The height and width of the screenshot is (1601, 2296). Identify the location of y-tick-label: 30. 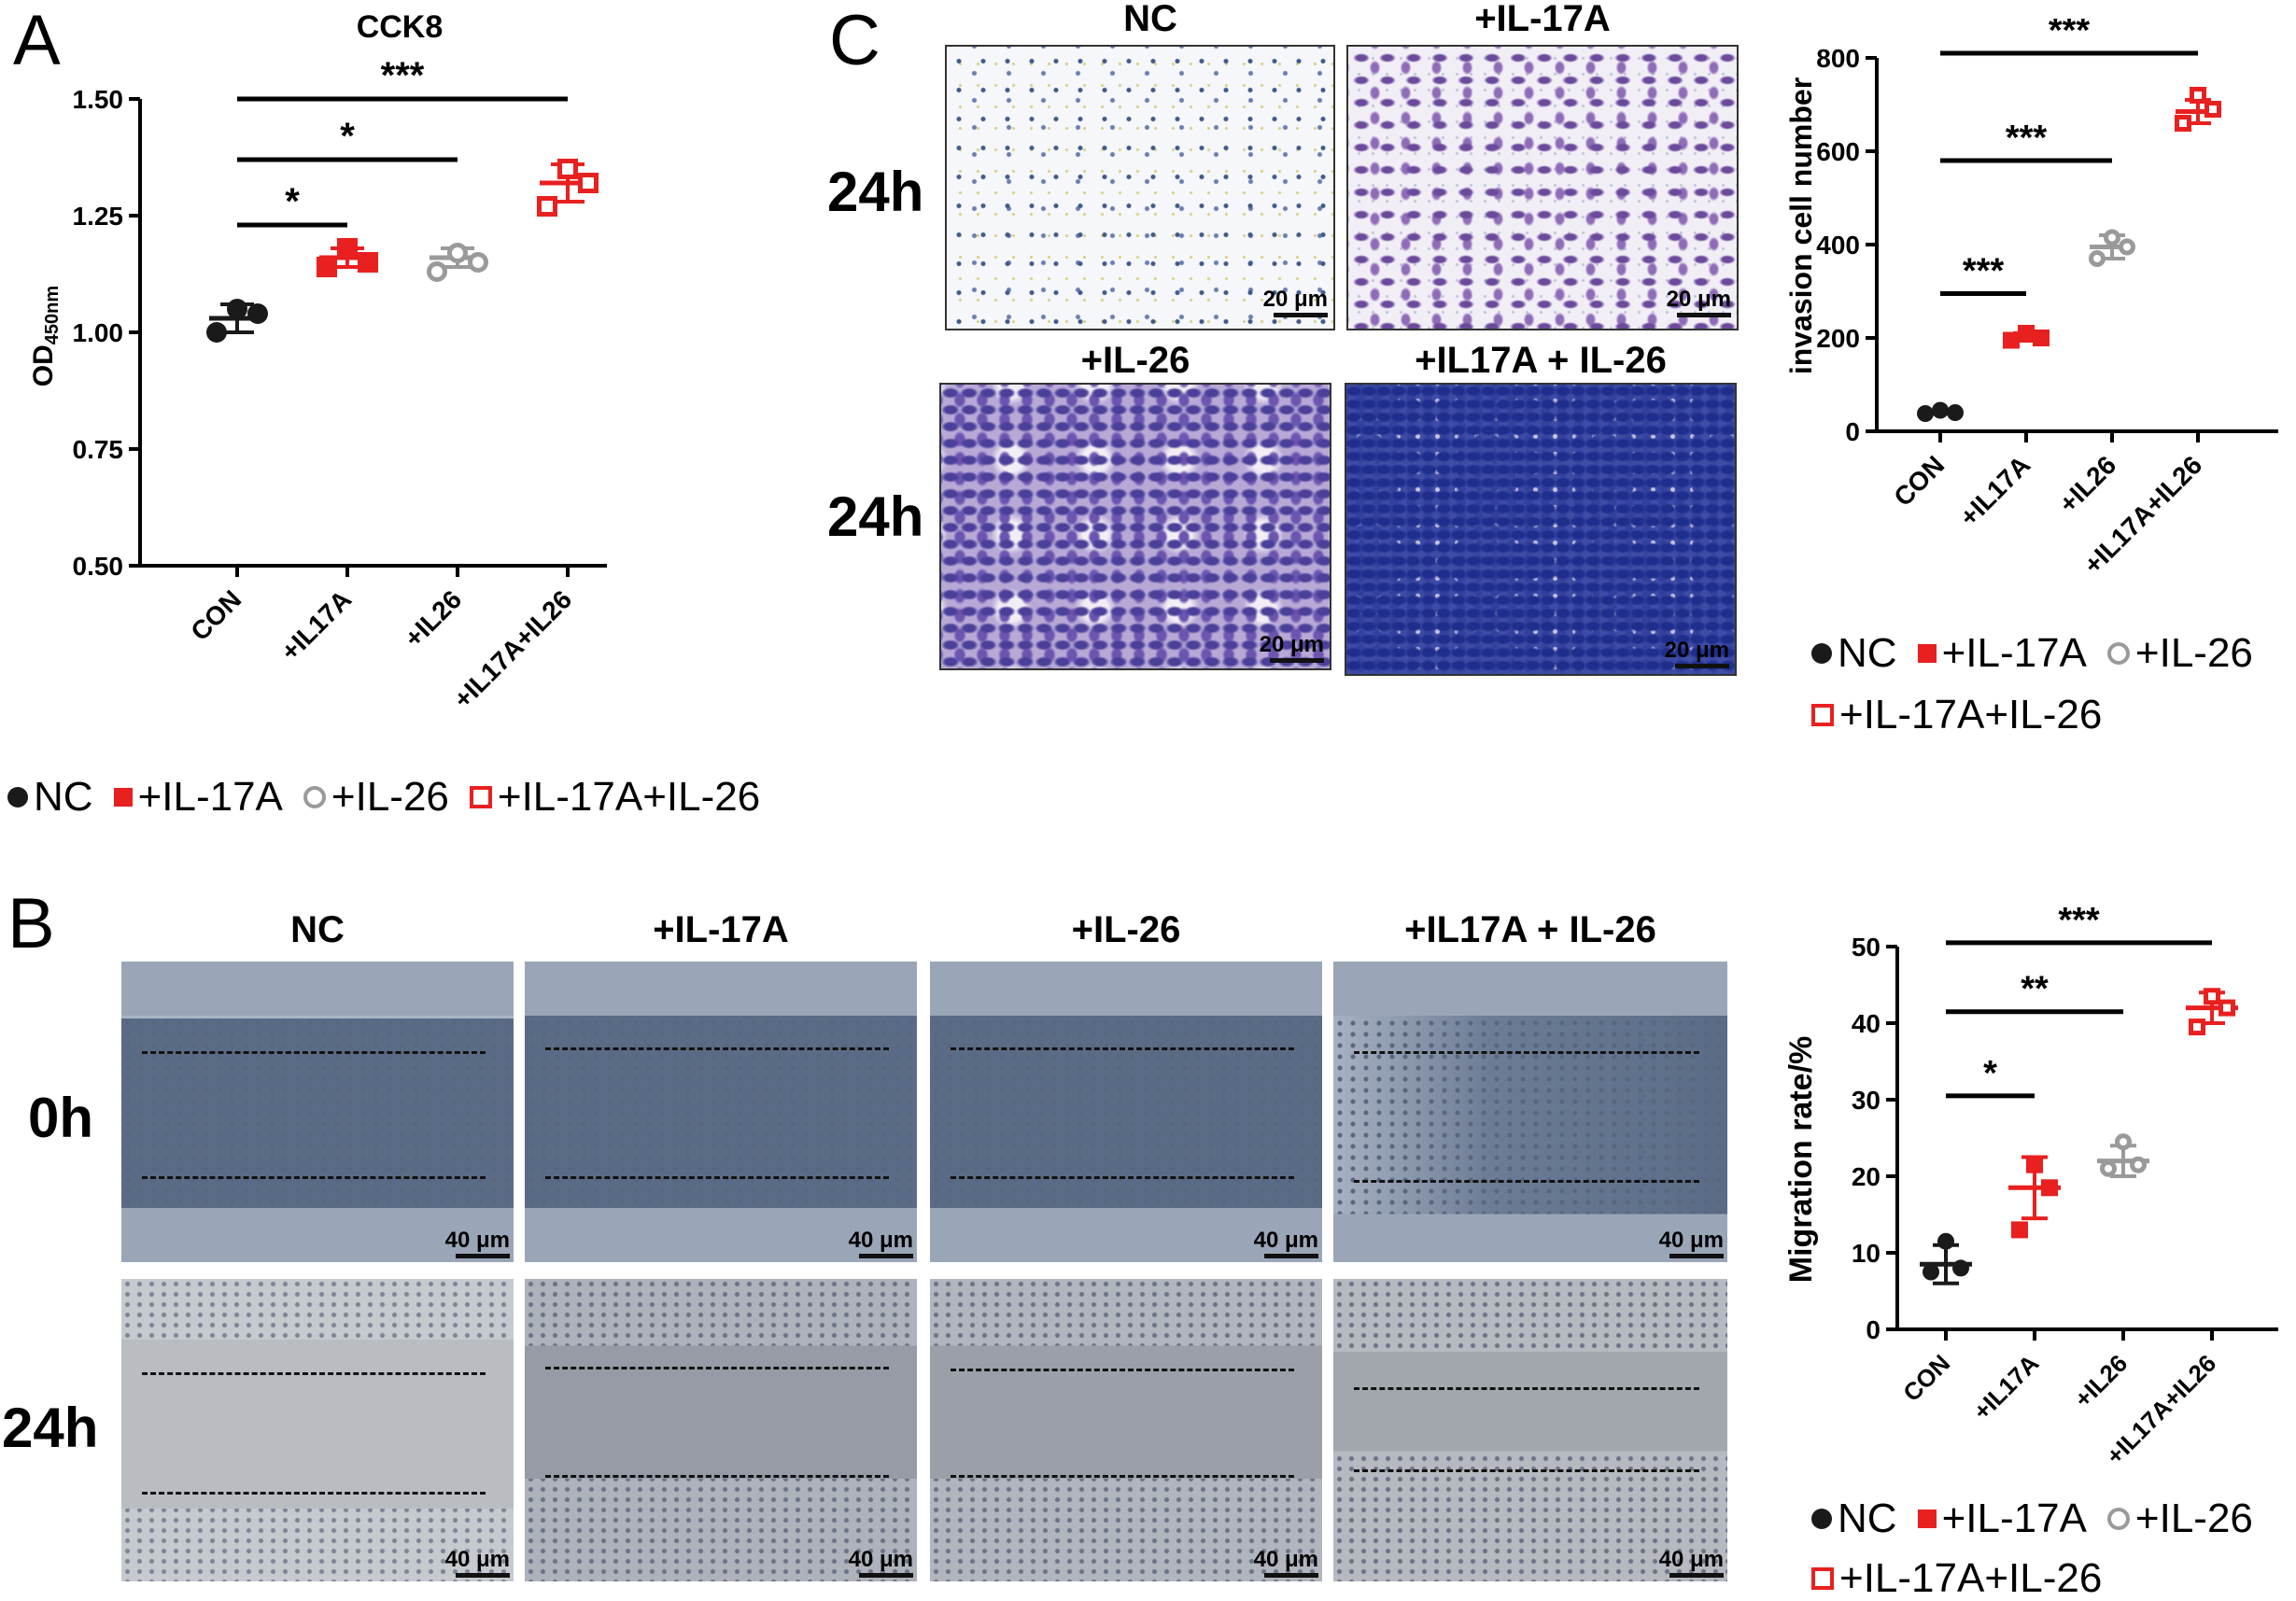
(1866, 1100).